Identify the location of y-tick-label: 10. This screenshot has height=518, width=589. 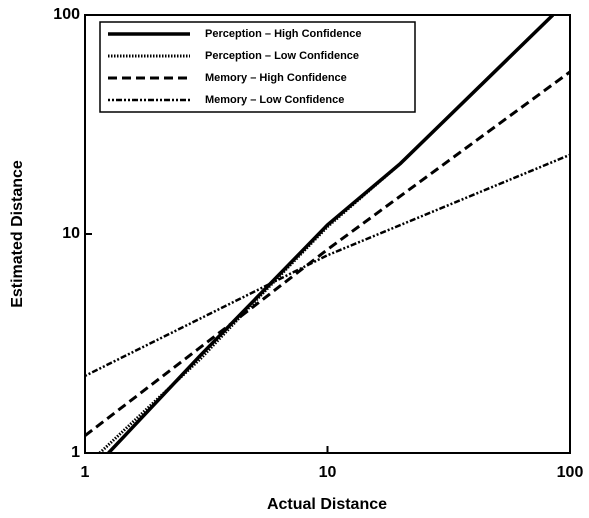
(71, 233).